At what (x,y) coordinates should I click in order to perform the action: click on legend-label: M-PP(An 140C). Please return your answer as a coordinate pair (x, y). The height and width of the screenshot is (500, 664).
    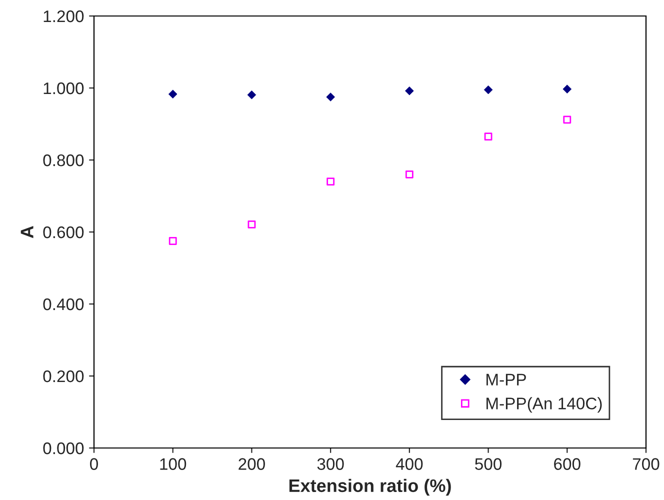
    Looking at the image, I should click on (544, 405).